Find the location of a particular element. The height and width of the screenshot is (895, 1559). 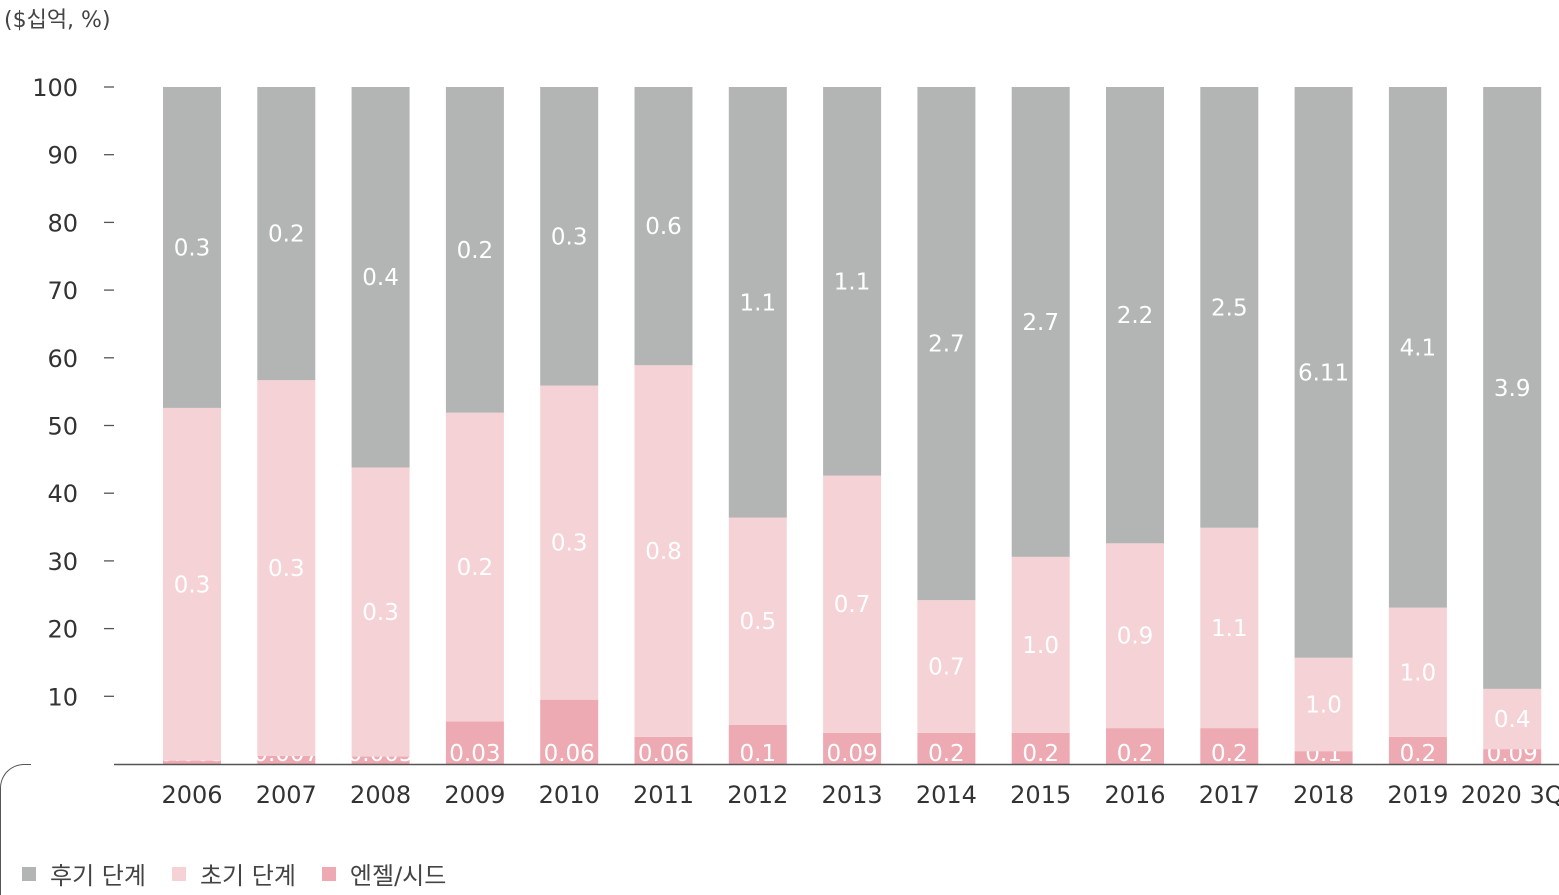

unit-label: ($십억, %) is located at coordinates (57, 20).